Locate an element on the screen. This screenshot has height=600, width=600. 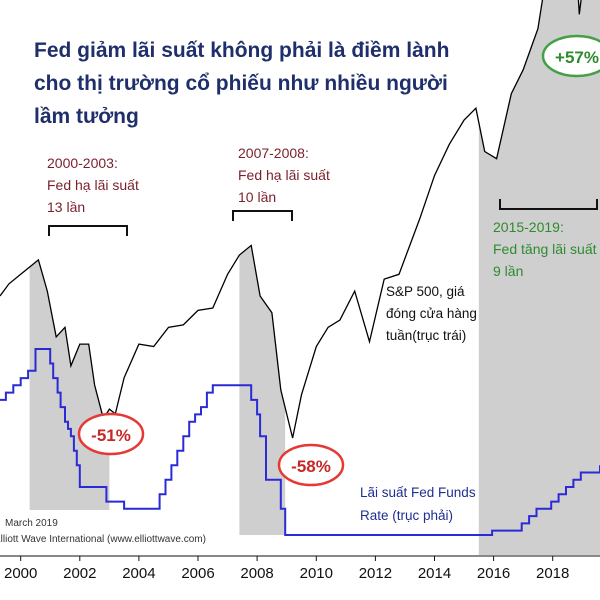
period2-line-3: 10 lần is located at coordinates (257, 197).